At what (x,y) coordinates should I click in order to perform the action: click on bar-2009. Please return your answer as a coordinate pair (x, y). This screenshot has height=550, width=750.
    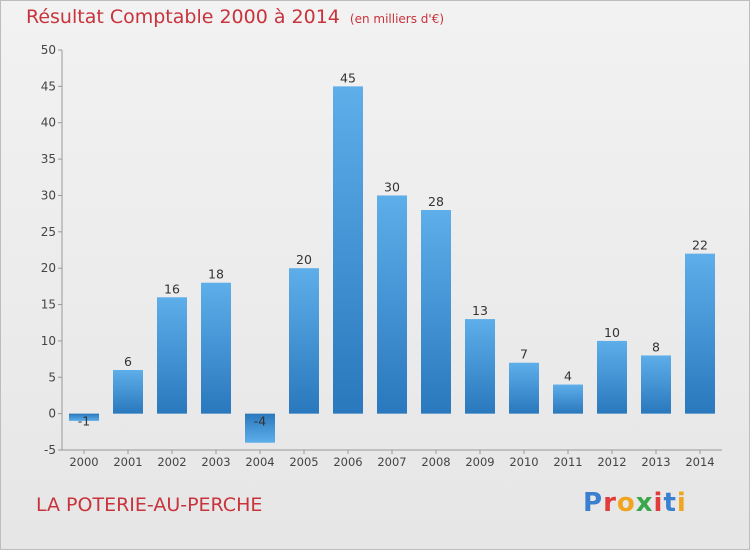
    Looking at the image, I should click on (480, 366).